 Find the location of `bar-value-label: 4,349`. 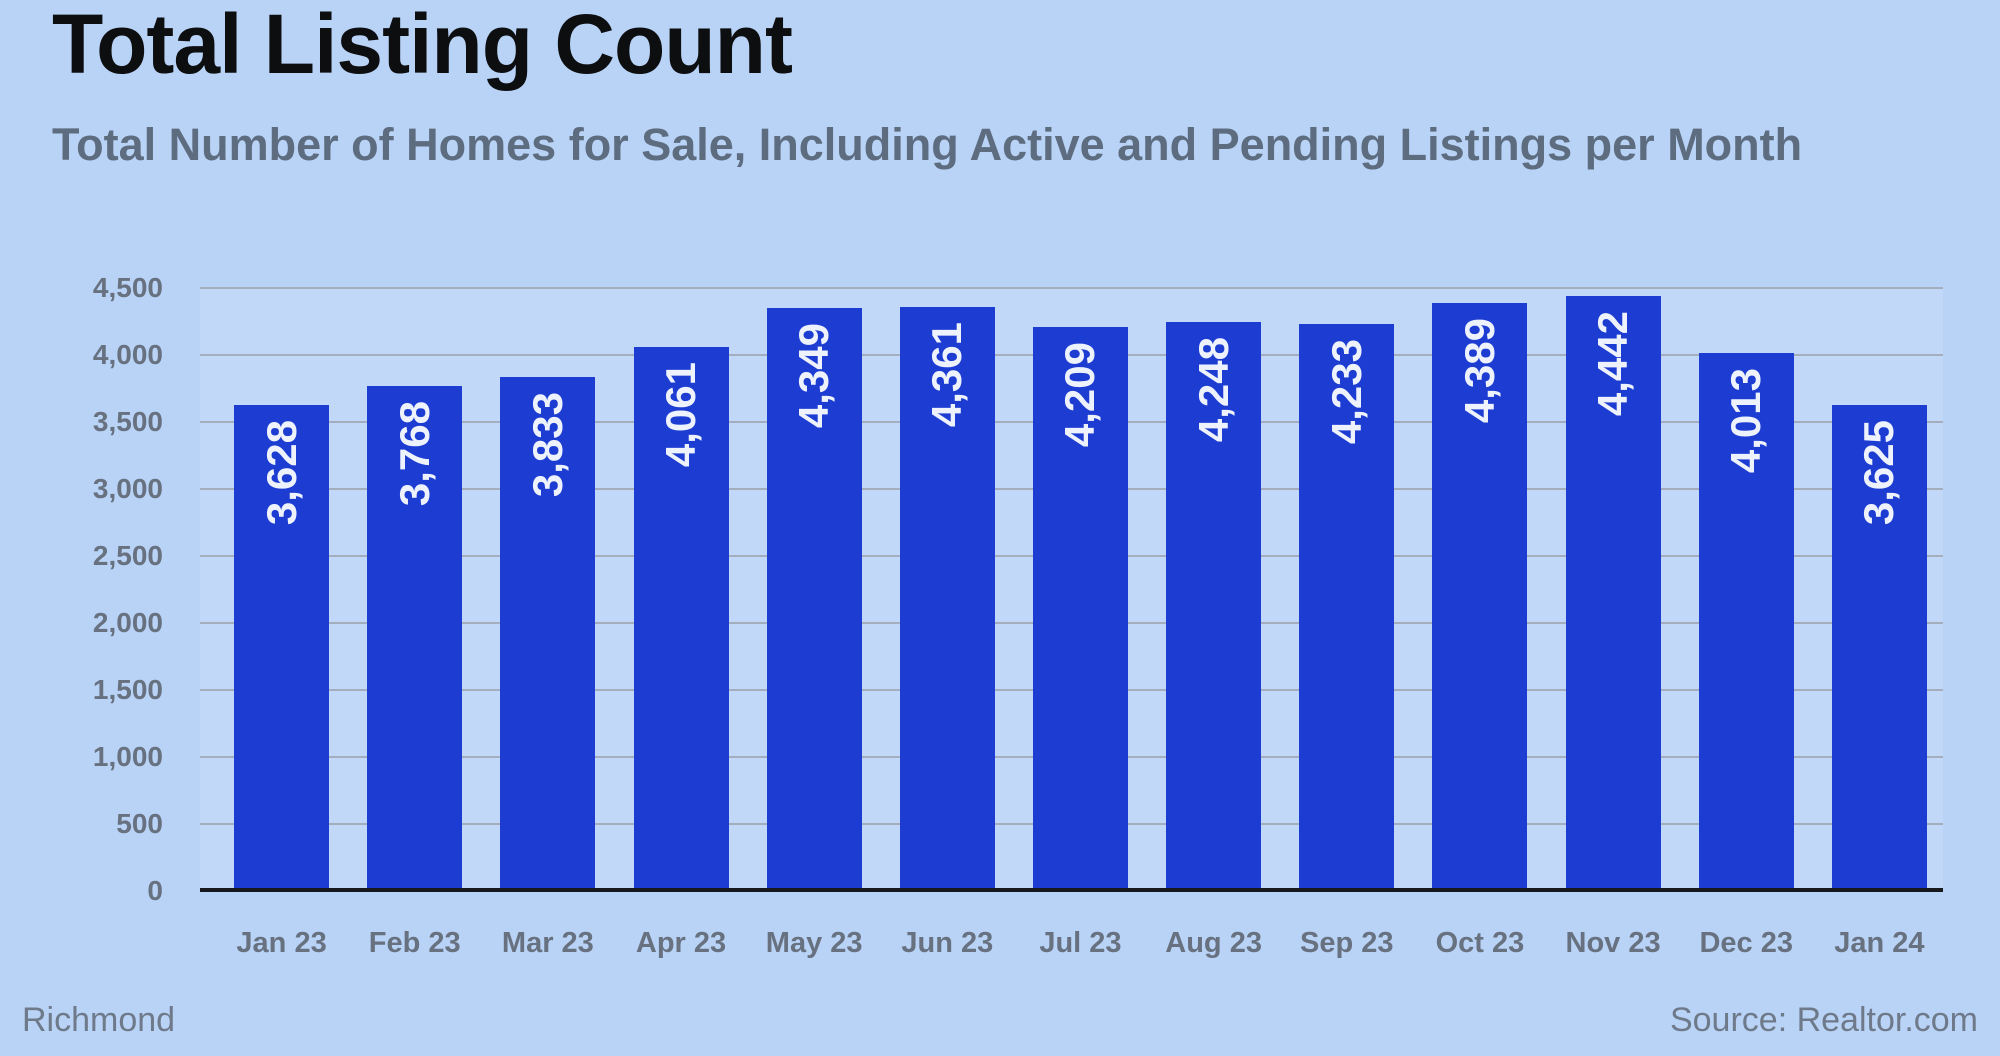

bar-value-label: 4,349 is located at coordinates (814, 376).